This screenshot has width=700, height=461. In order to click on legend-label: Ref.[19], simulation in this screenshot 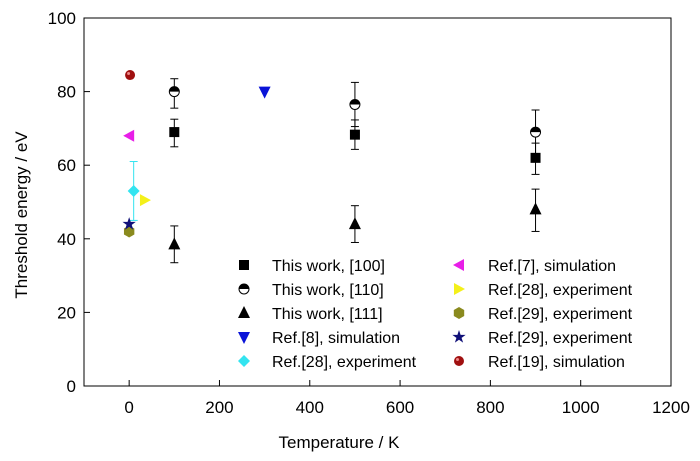, I will do `click(556, 362)`.